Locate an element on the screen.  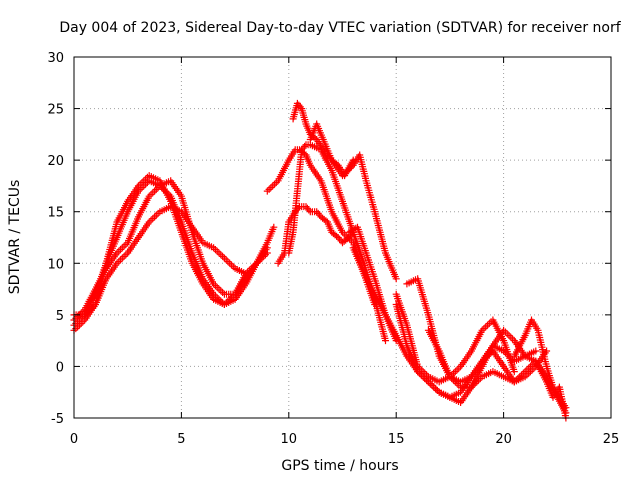
x-tick-label: 15 is located at coordinates (396, 439).